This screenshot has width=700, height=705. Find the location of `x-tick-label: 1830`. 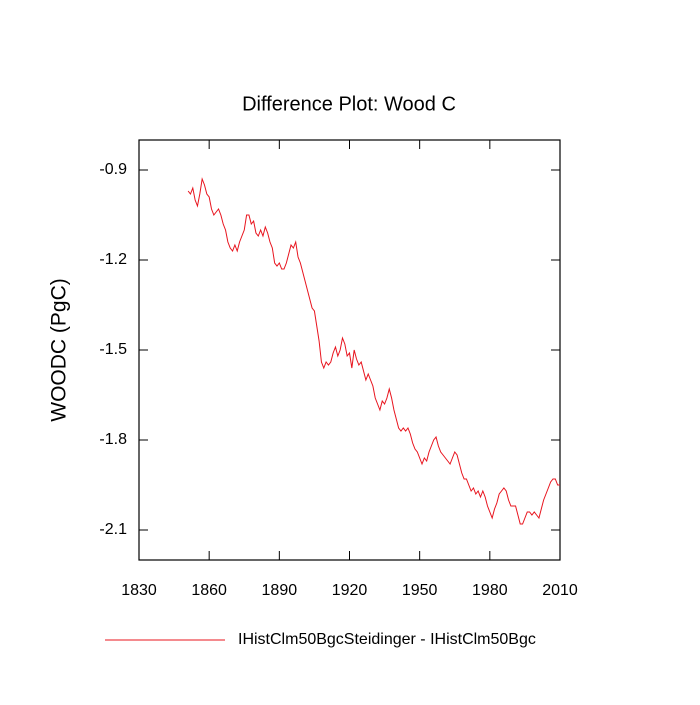

x-tick-label: 1830 is located at coordinates (139, 590).